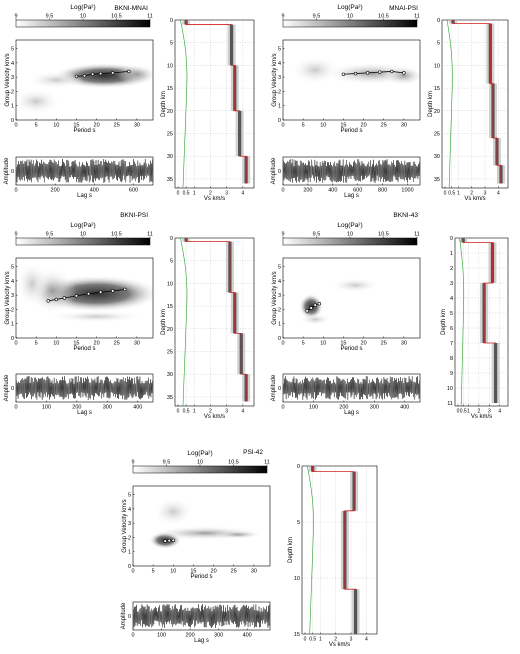 The width and height of the screenshot is (520, 654). I want to click on depth-tick-label: 15, so click(170, 89).